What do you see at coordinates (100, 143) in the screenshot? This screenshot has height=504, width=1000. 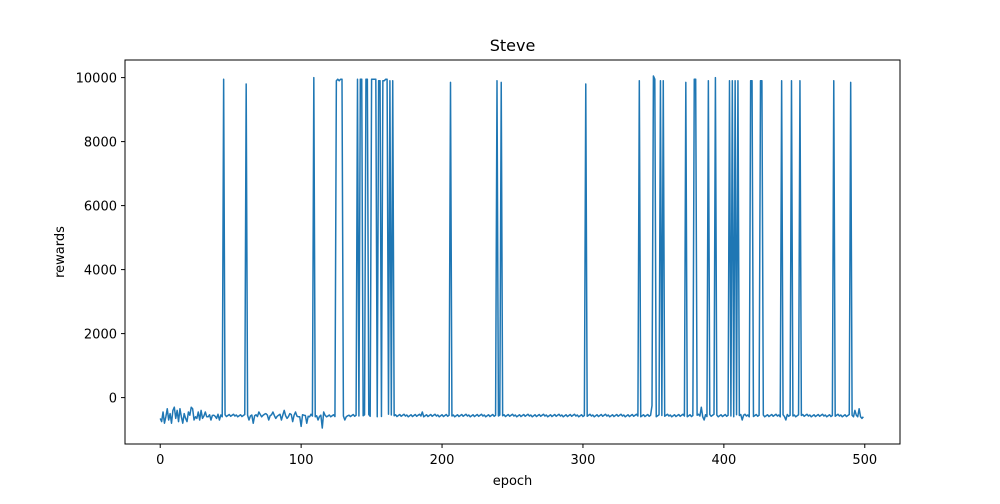 I see `y-tick-label: 8000` at bounding box center [100, 143].